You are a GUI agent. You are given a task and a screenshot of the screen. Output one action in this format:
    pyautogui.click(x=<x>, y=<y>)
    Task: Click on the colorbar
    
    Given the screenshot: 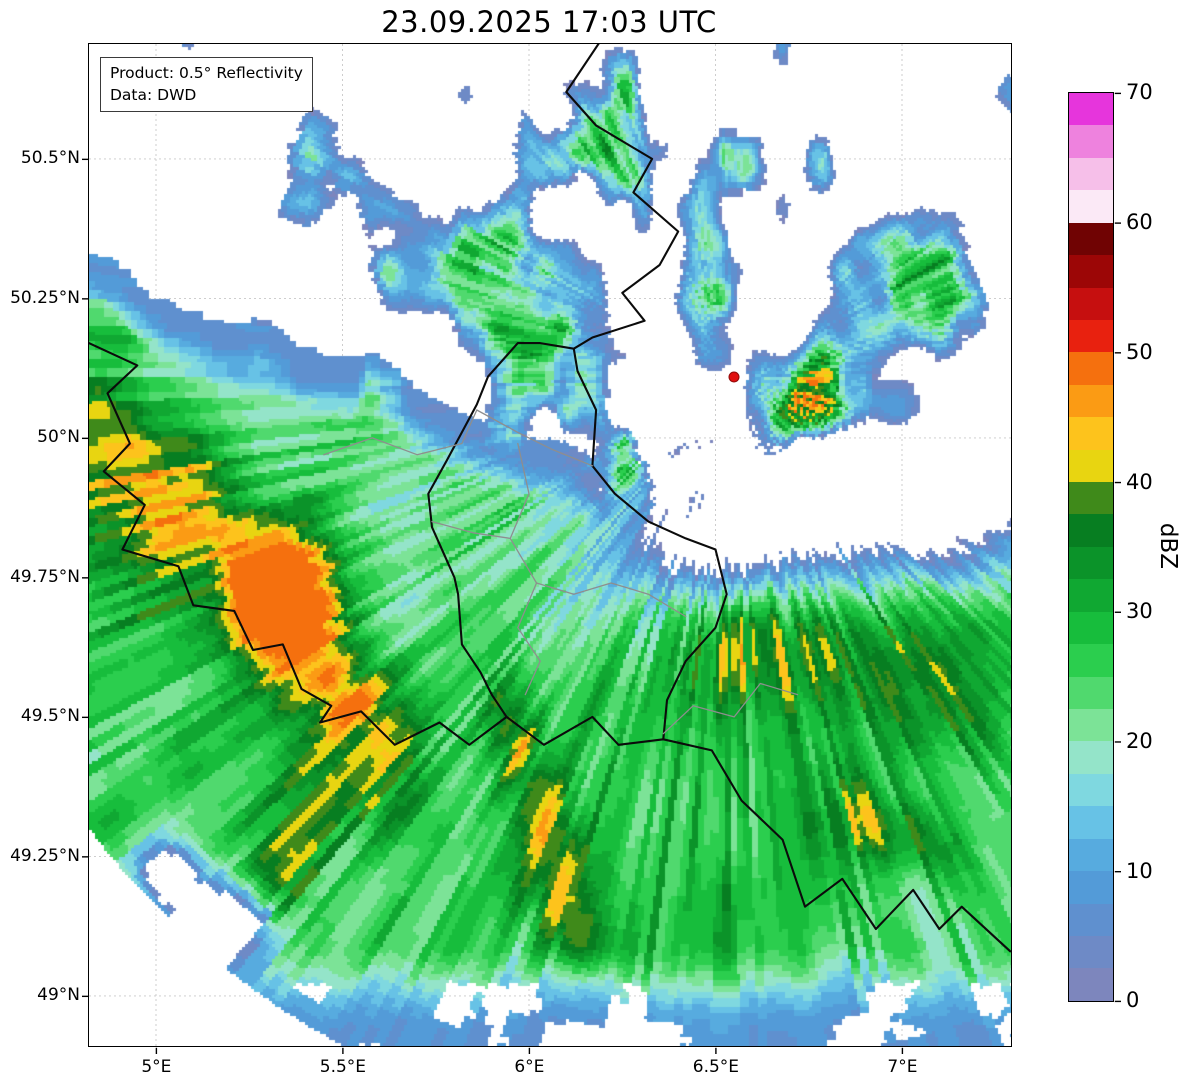 What is the action you would take?
    pyautogui.click(x=1091, y=547)
    